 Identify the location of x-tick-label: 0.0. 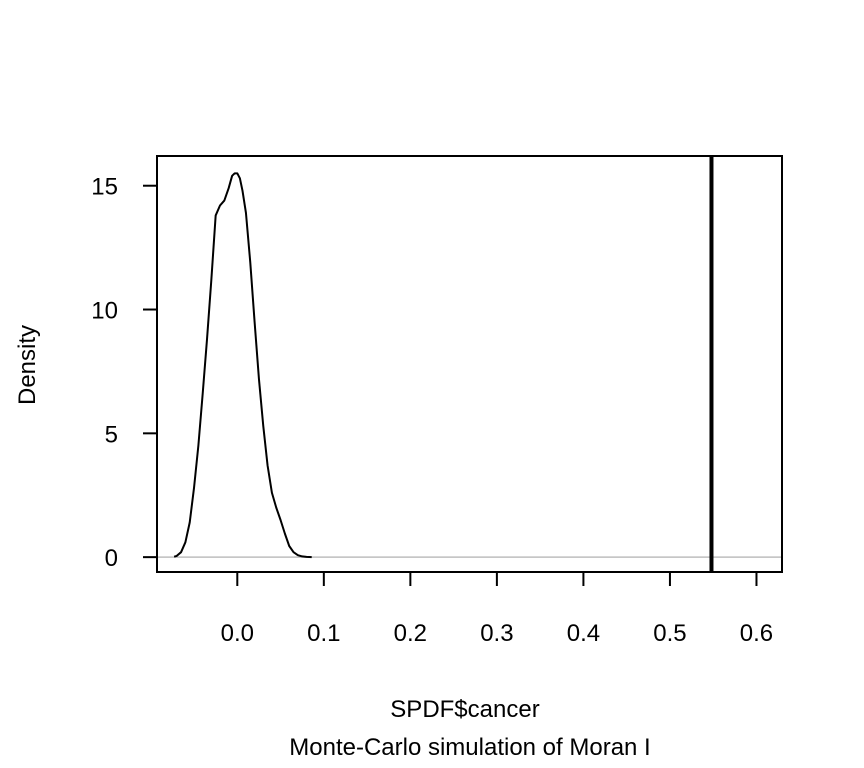
(237, 633).